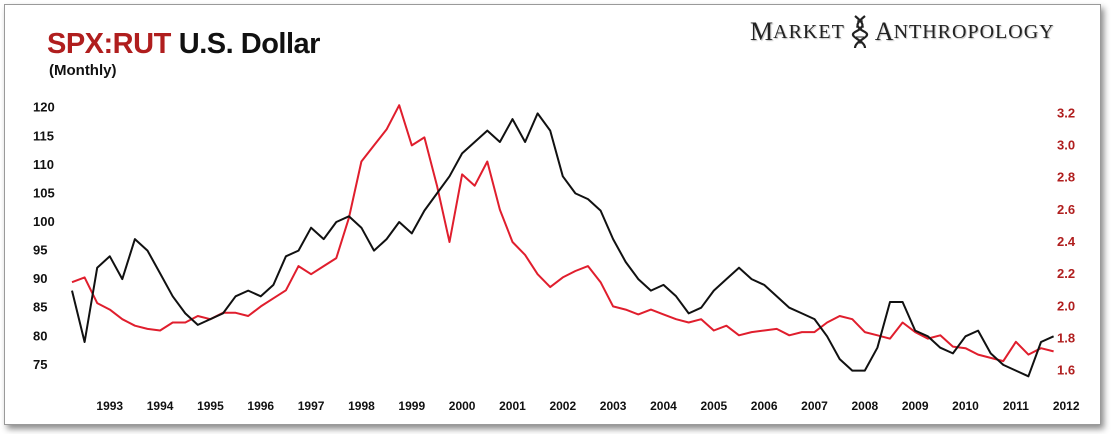  I want to click on x-axis-tick-label: 1993, so click(109, 406).